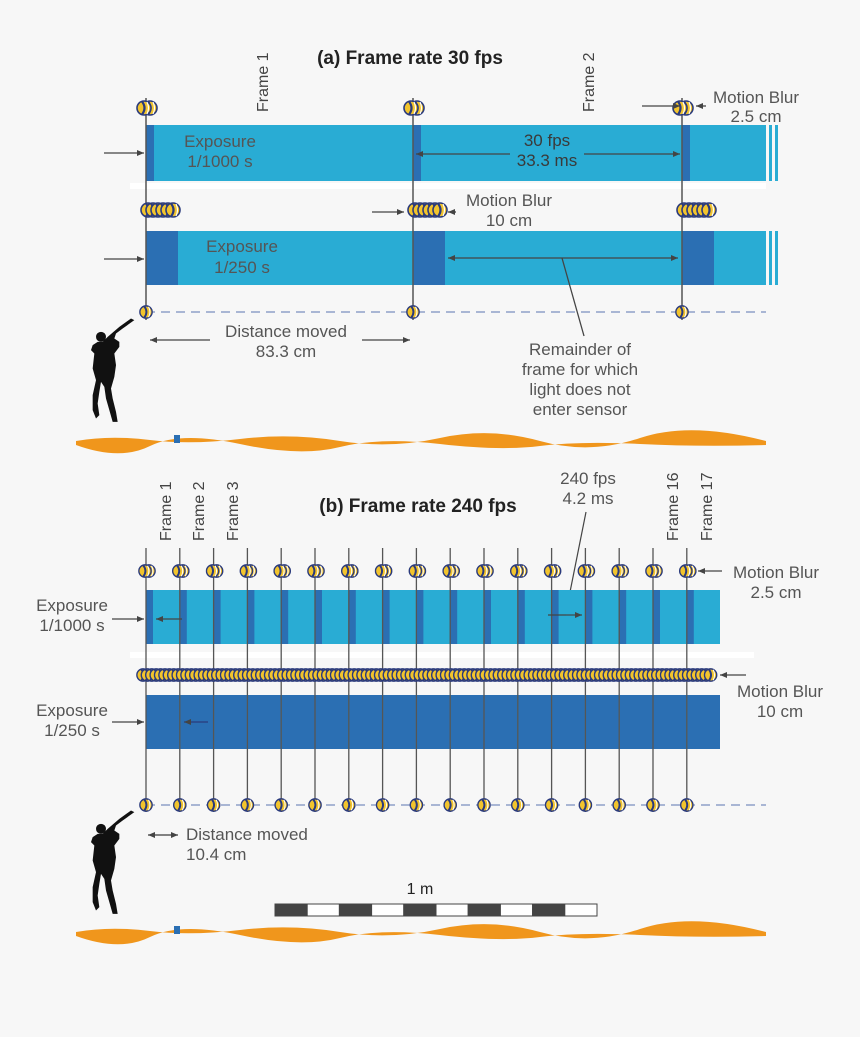  Describe the element at coordinates (755, 116) in the screenshot. I see `panel-a-motion-blur-label: 2.5 cm` at that location.